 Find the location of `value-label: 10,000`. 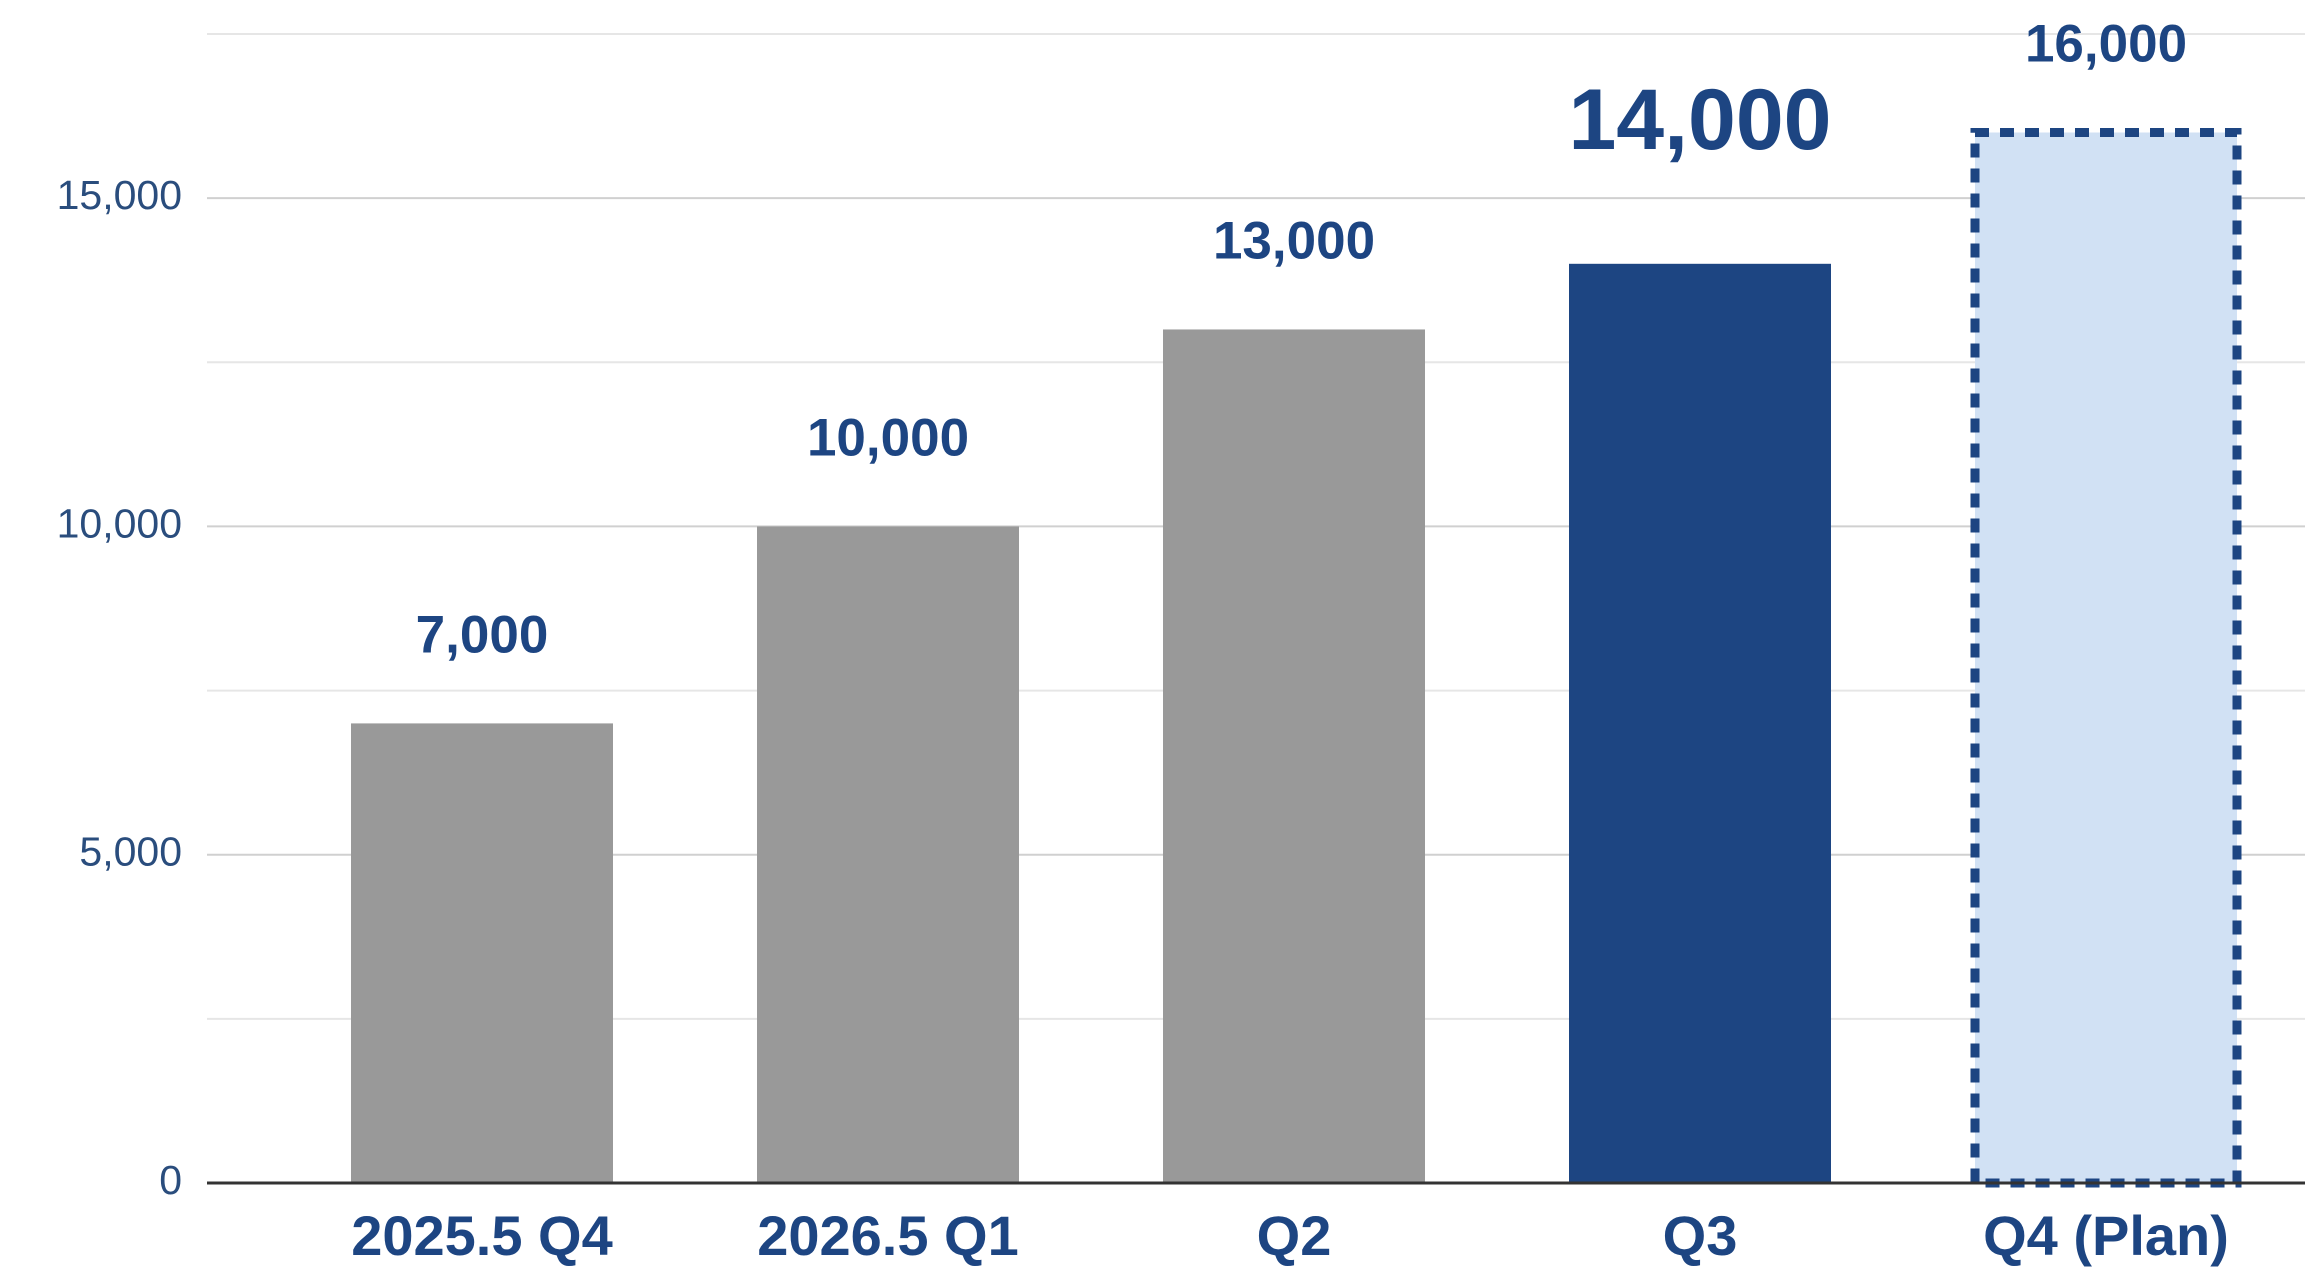

value-label: 10,000 is located at coordinates (888, 438).